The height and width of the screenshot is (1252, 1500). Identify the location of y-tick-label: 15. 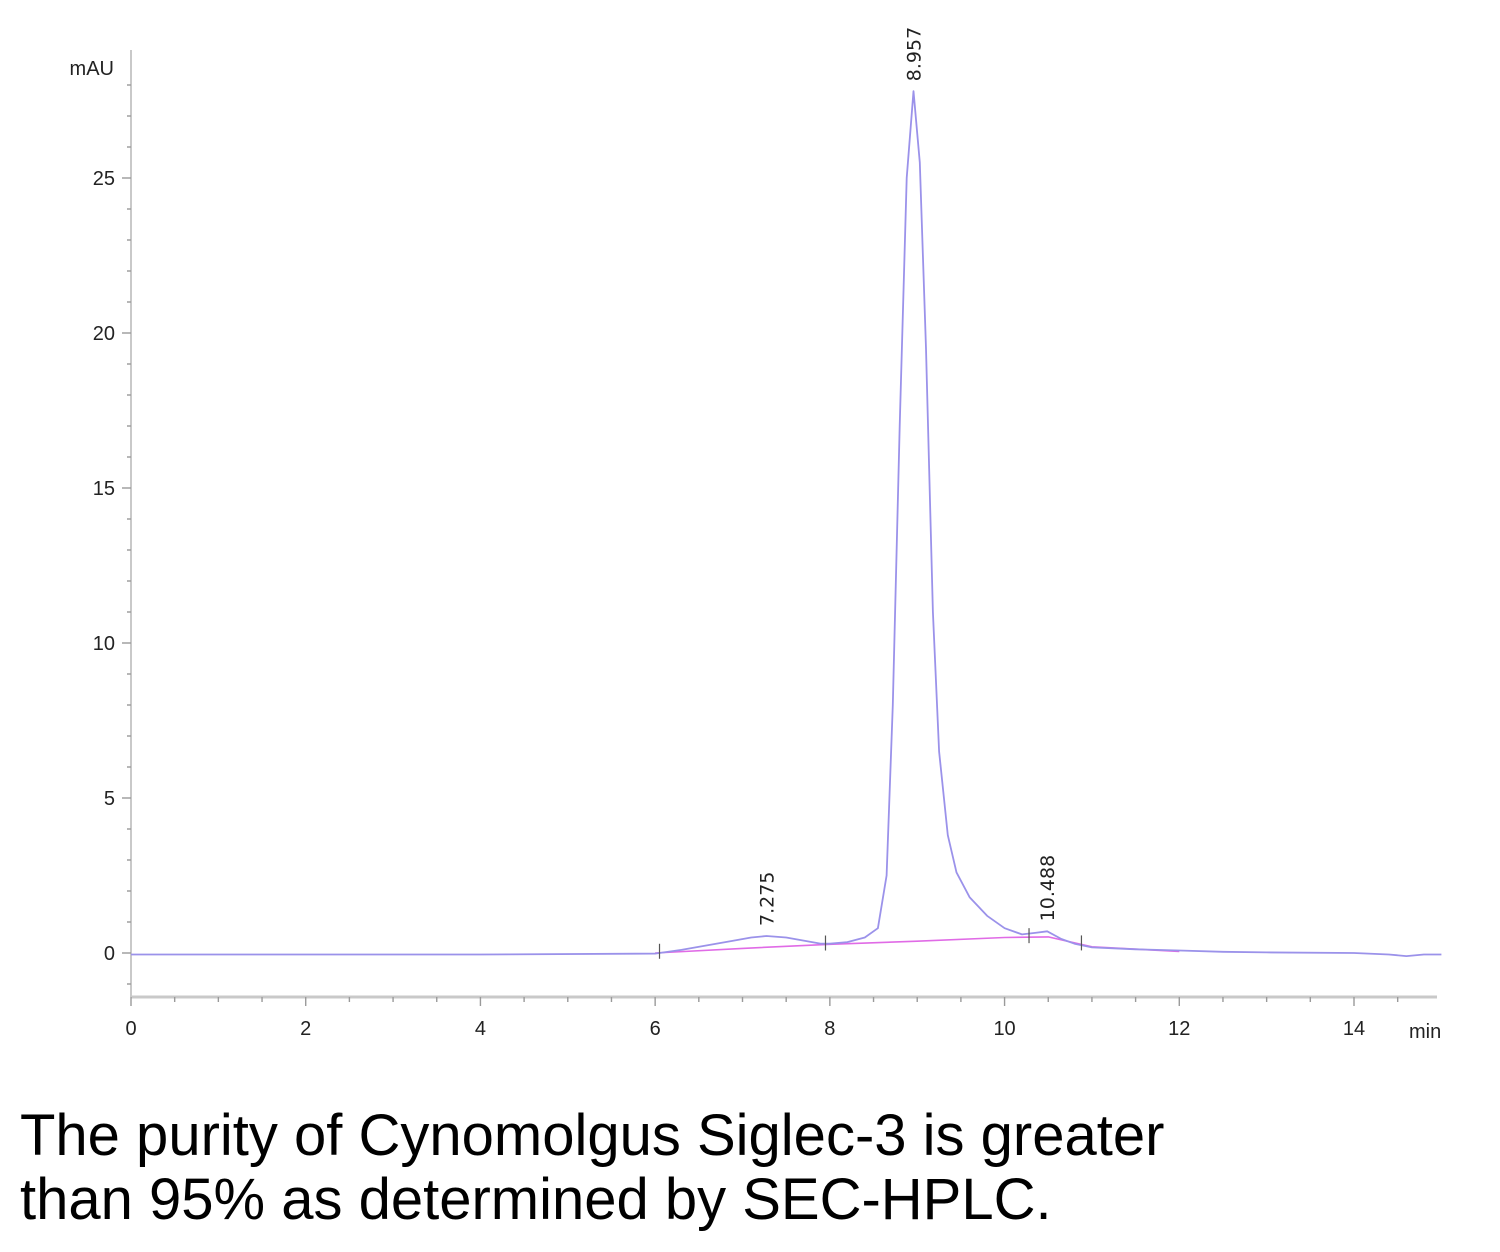
(104, 489).